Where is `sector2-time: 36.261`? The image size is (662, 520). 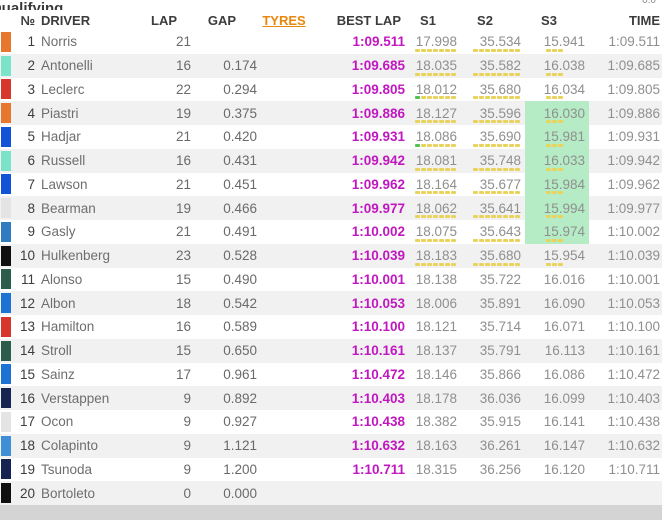 sector2-time: 36.261 is located at coordinates (500, 446).